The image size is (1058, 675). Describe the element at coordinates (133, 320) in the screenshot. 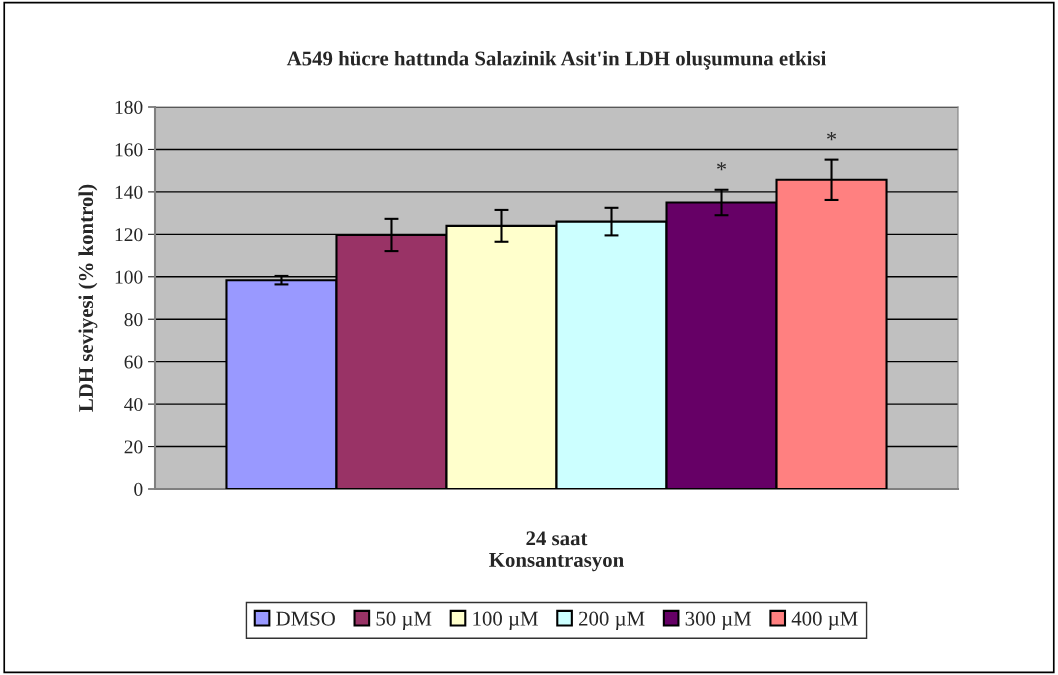

I see `y-tick-label: 80` at that location.